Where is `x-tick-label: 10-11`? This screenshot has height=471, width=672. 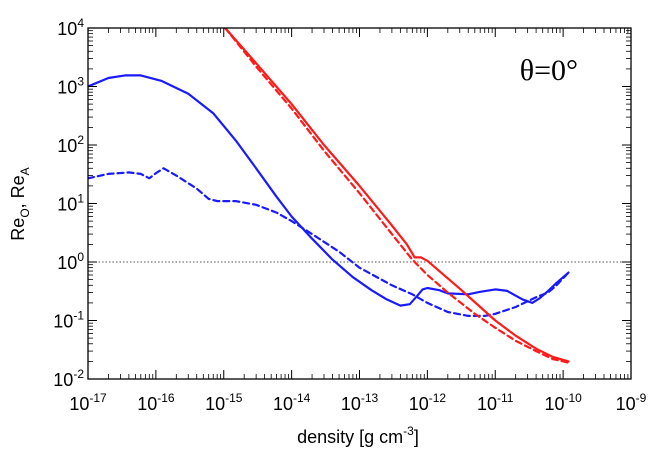
x-tick-label: 10-11 is located at coordinates (495, 402).